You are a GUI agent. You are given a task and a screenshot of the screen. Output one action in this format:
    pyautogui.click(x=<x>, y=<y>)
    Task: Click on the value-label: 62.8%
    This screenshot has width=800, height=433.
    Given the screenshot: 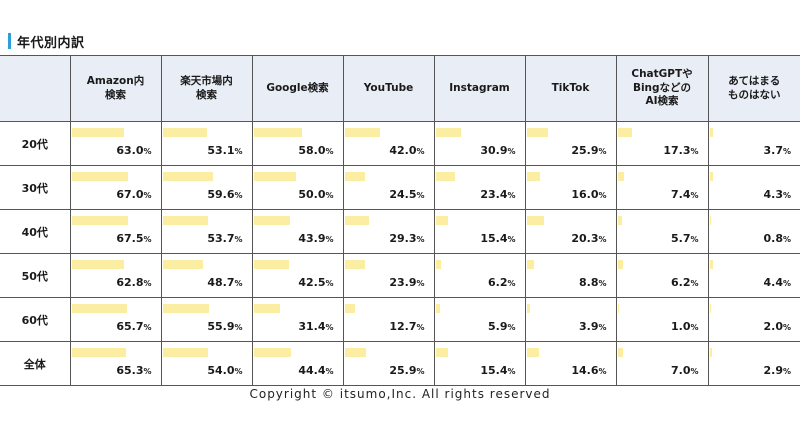 What is the action you would take?
    pyautogui.click(x=133, y=282)
    